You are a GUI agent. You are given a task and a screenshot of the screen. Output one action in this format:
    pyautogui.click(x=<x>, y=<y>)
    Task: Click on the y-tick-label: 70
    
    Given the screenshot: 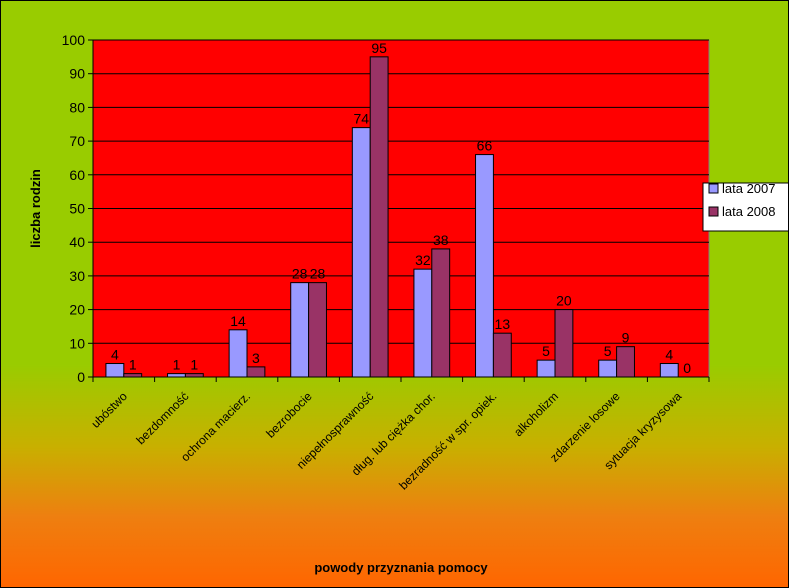 What is the action you would take?
    pyautogui.click(x=77, y=141)
    